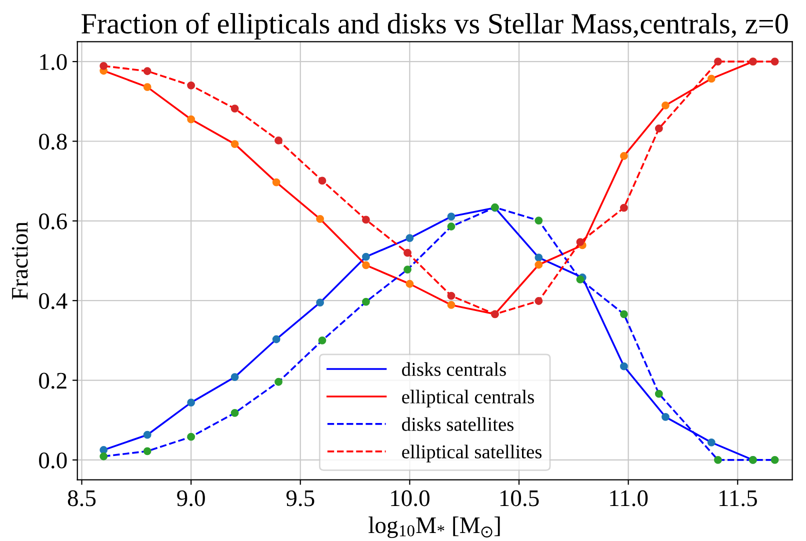  I want to click on legend-label: elliptical satellites, so click(472, 453).